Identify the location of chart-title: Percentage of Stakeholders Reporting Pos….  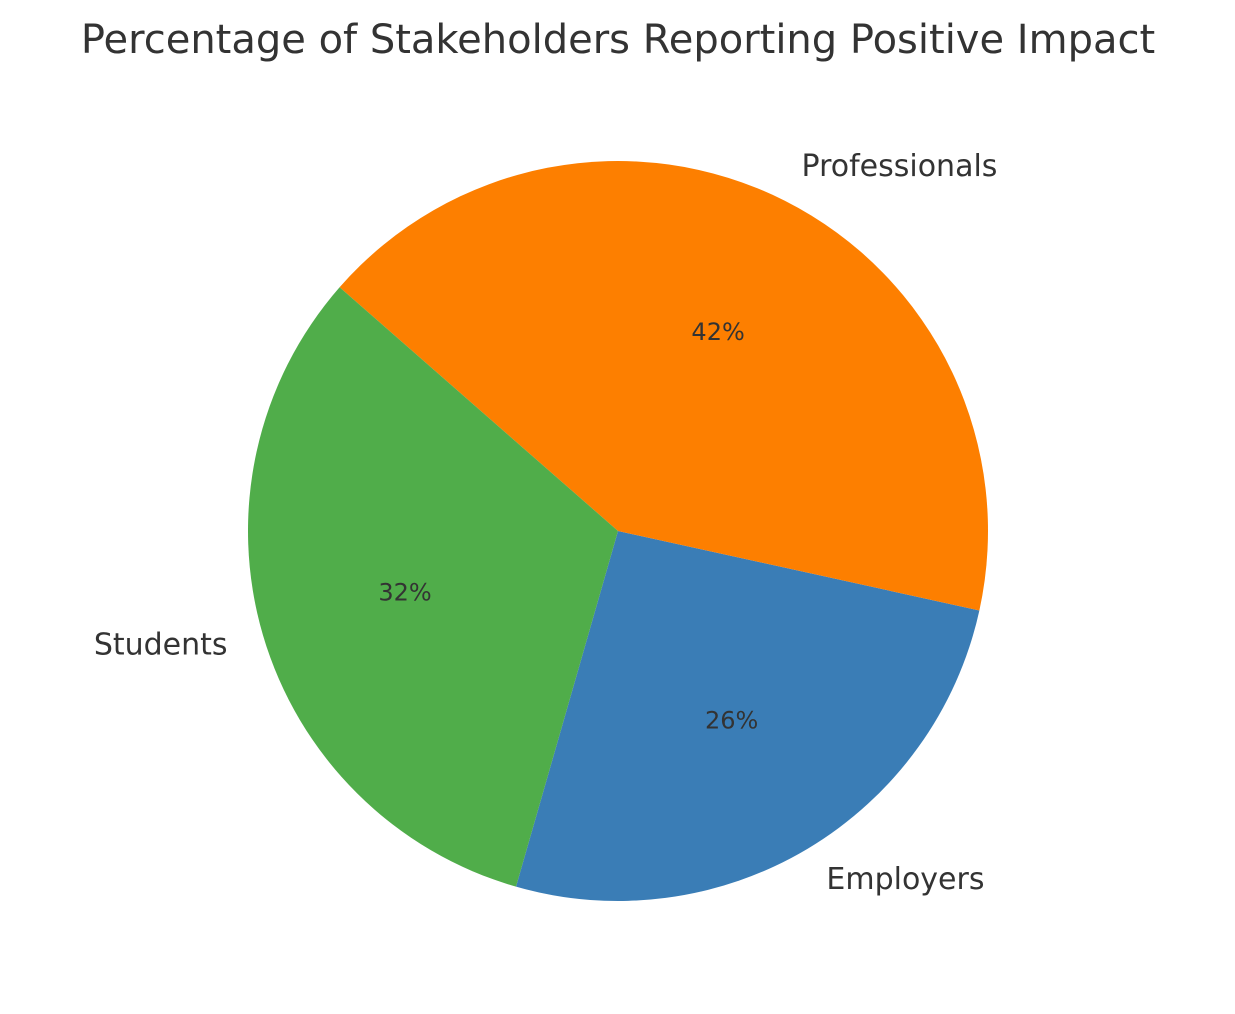
(618, 40).